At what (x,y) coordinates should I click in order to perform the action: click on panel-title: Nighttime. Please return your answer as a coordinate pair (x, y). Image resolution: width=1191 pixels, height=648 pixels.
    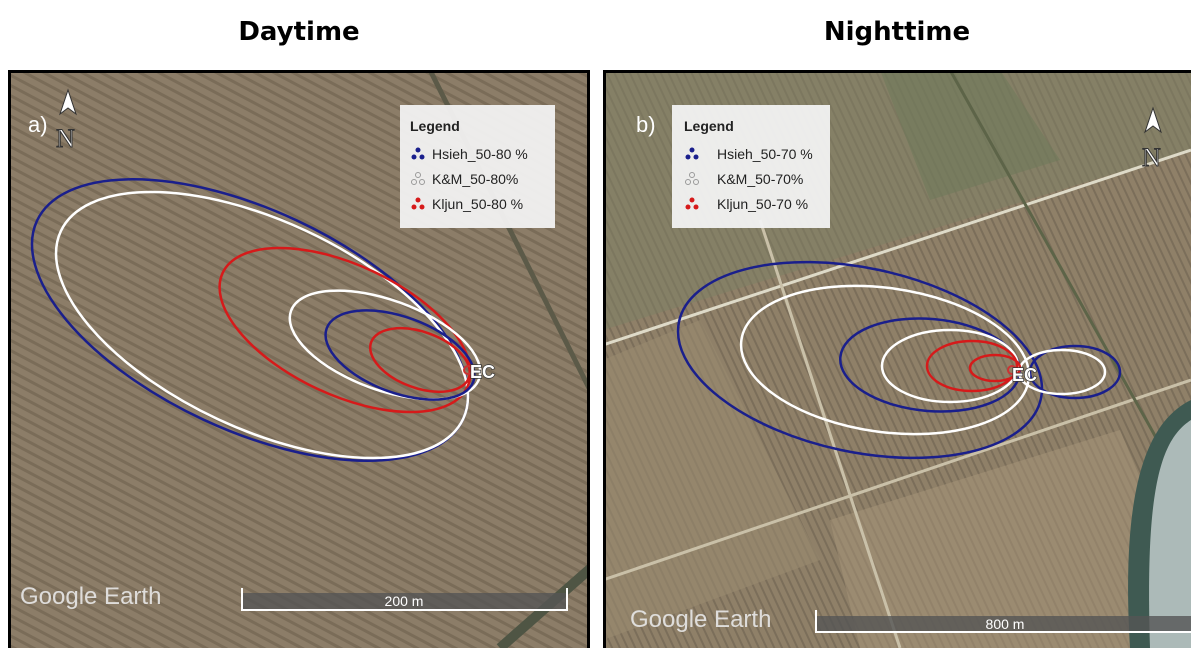
    Looking at the image, I should click on (897, 32).